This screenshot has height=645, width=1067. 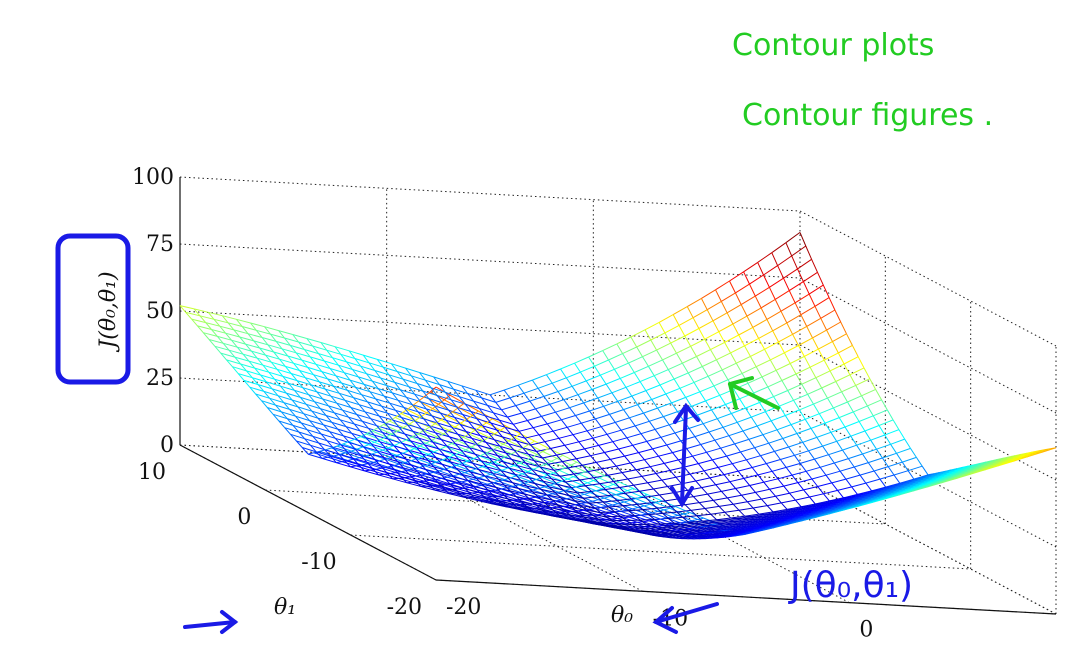 What do you see at coordinates (160, 311) in the screenshot?
I see `z-tick-label: 50` at bounding box center [160, 311].